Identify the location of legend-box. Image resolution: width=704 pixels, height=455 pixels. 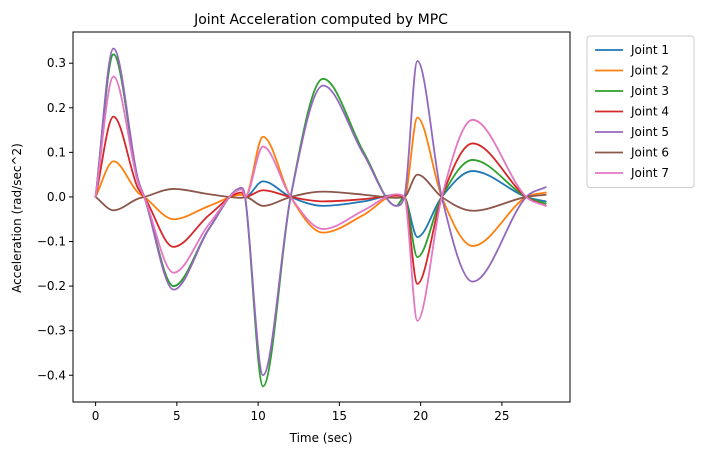
(640, 111).